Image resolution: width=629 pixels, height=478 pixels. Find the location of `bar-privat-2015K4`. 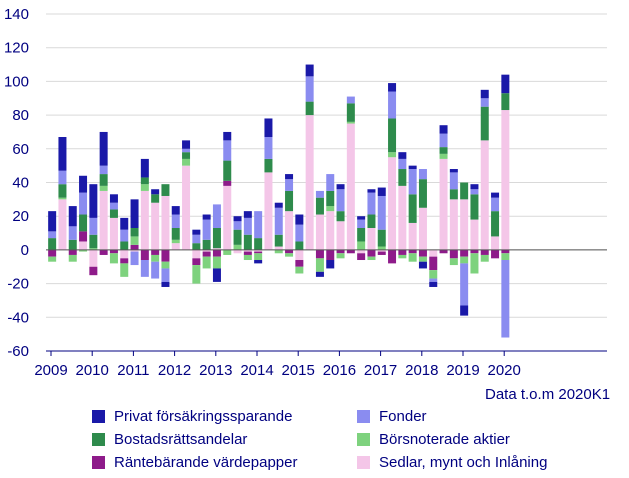

bar-privat-2015K4 is located at coordinates (330, 264).